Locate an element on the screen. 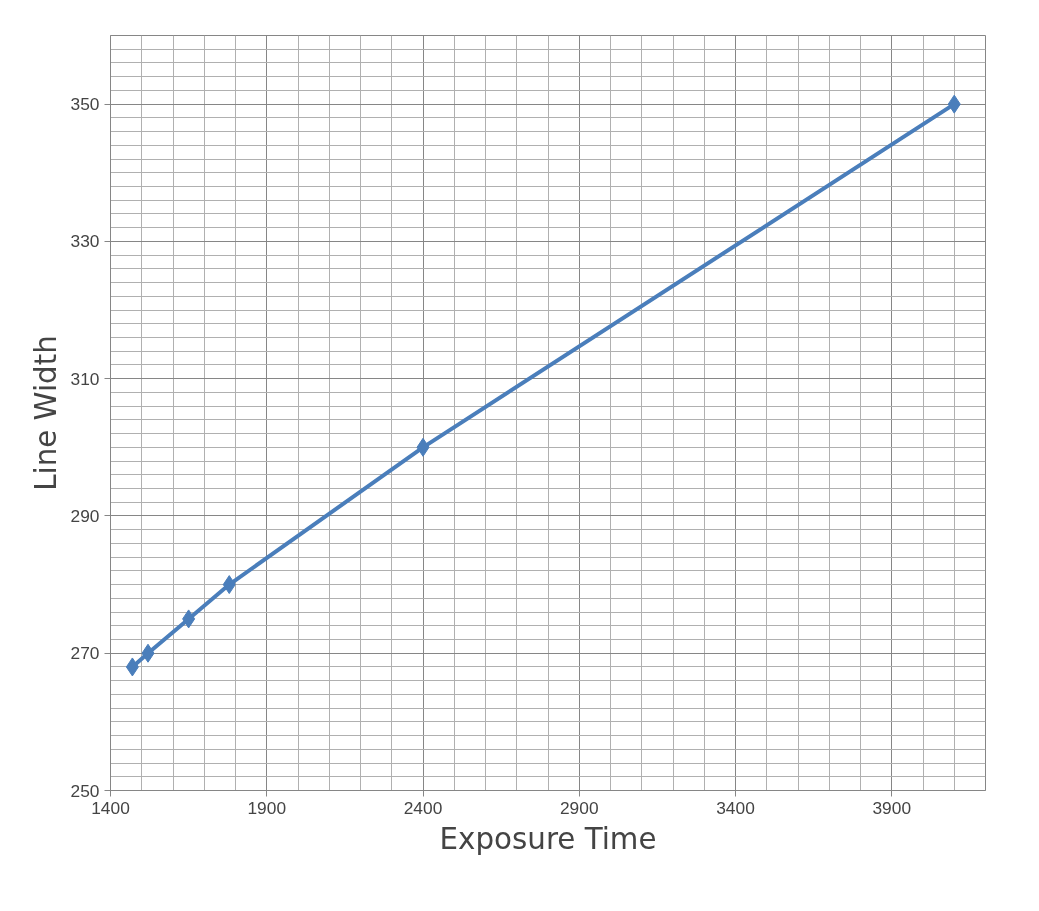 This screenshot has height=911, width=1039. x-tick-label: 3400 is located at coordinates (735, 807).